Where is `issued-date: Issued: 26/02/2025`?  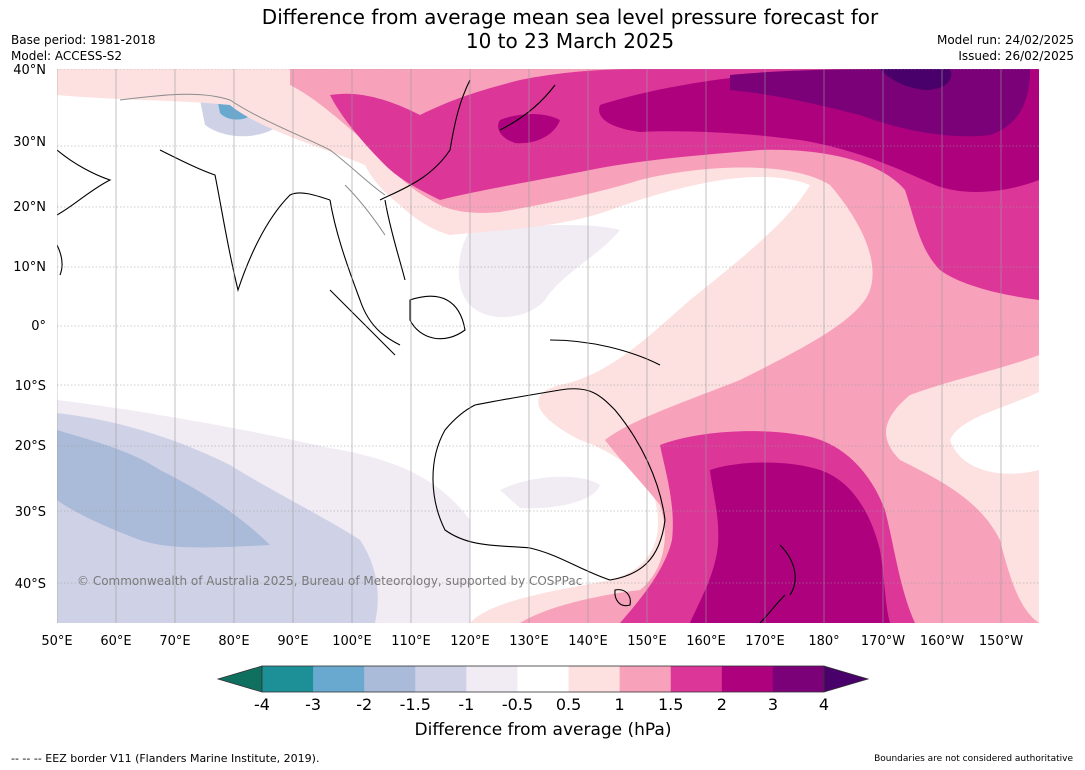
issued-date: Issued: 26/02/2025 is located at coordinates (1016, 56).